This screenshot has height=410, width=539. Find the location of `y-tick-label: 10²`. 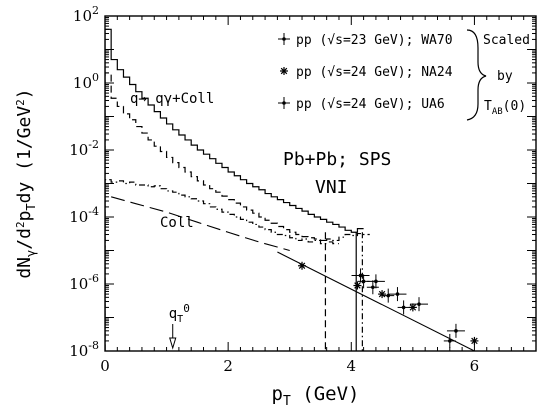

y-tick-label: 10² is located at coordinates (86, 14).